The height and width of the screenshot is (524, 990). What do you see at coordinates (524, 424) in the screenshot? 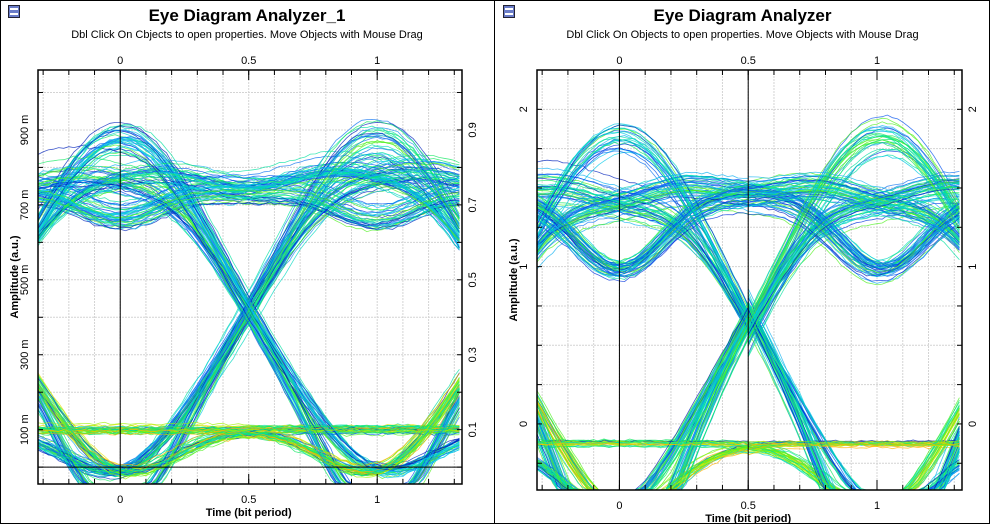
I see `y-tick-label-left: 0` at bounding box center [524, 424].